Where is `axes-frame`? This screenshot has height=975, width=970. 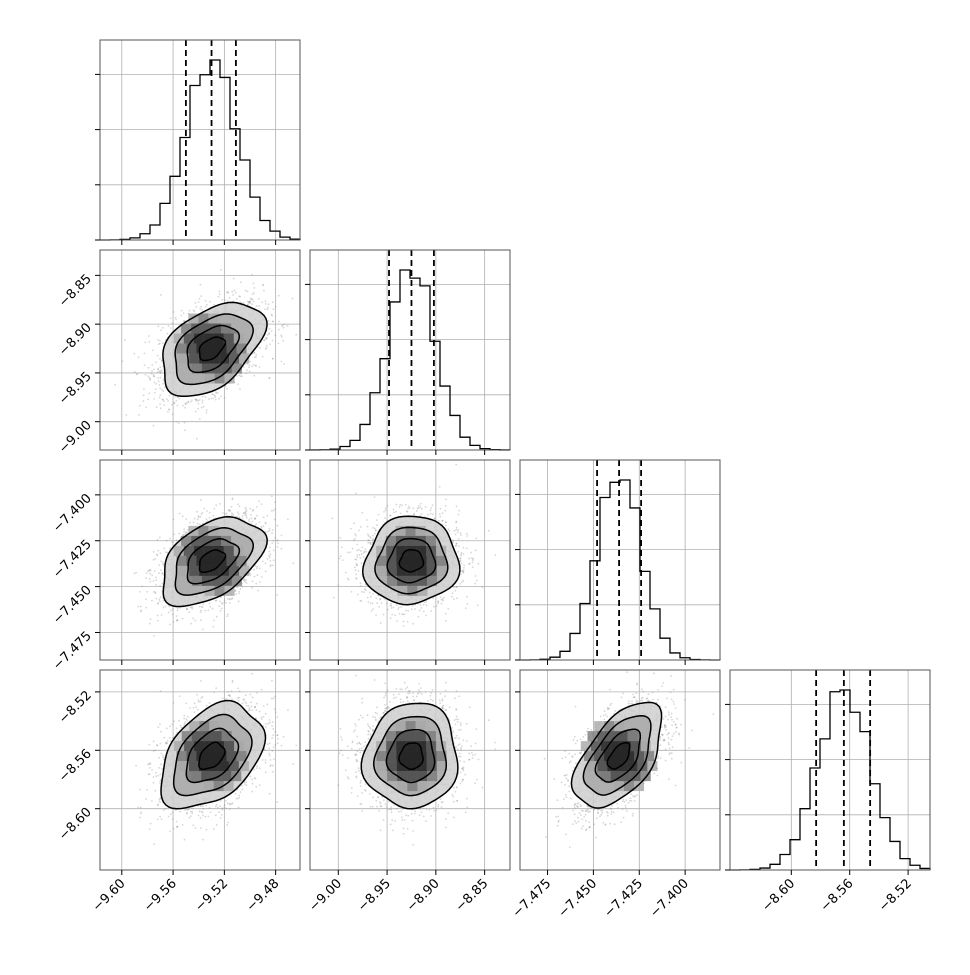
axes-frame is located at coordinates (200, 140).